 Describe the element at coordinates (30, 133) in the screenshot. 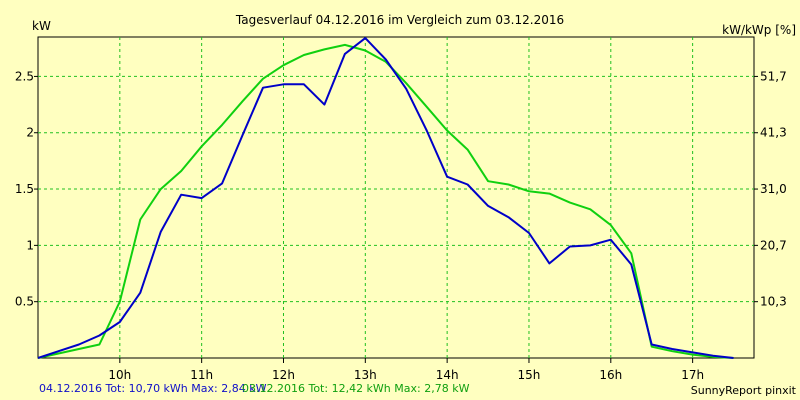

I see `y-tick-label-left: 2` at that location.